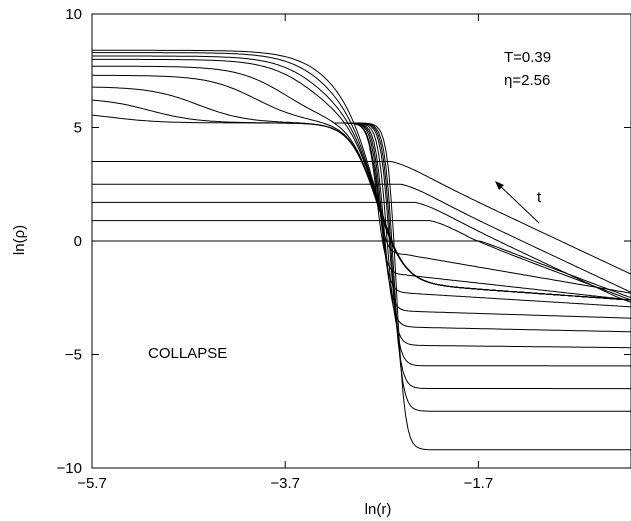 The image size is (631, 521). What do you see at coordinates (78, 128) in the screenshot?
I see `y-tick-label: 5` at bounding box center [78, 128].